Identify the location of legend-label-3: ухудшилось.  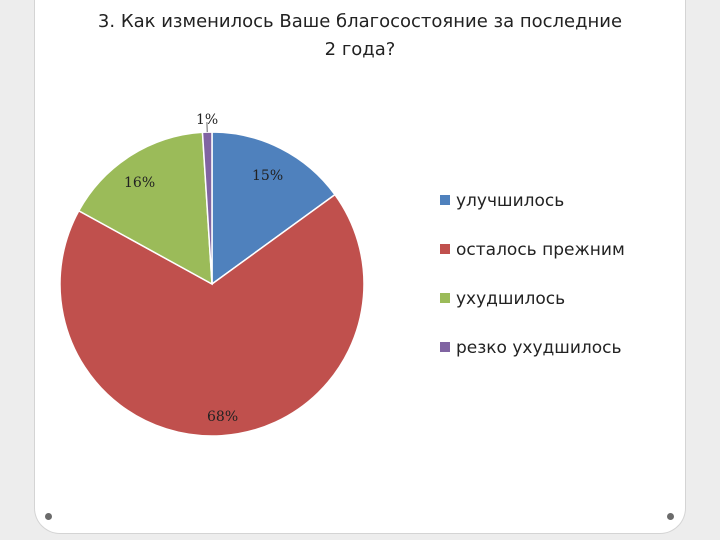
(510, 299).